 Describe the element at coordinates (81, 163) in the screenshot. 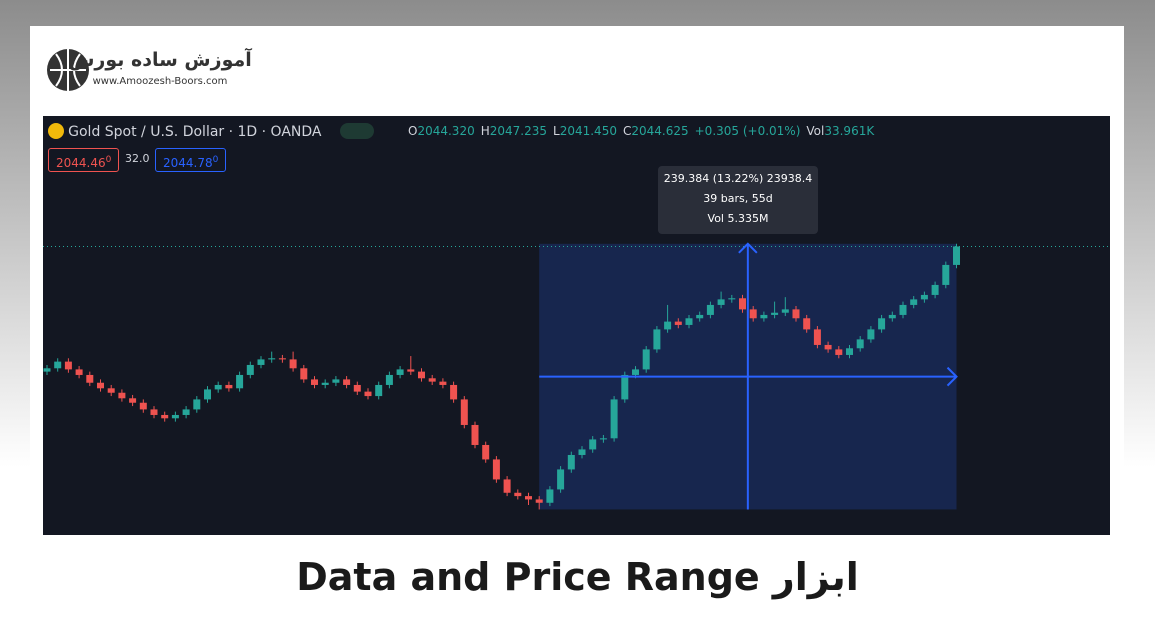

I see `sell-price: 2044.46` at that location.